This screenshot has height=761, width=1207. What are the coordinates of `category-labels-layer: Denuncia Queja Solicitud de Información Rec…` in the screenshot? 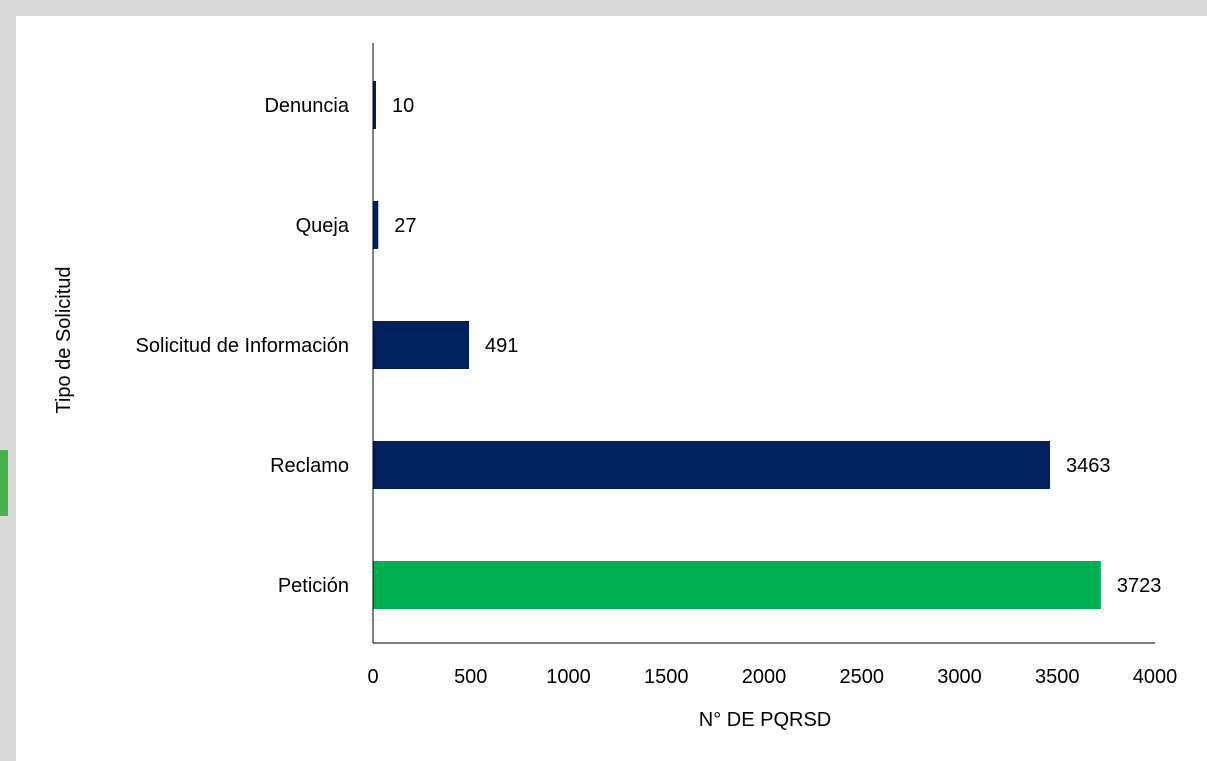 It's located at (243, 346).